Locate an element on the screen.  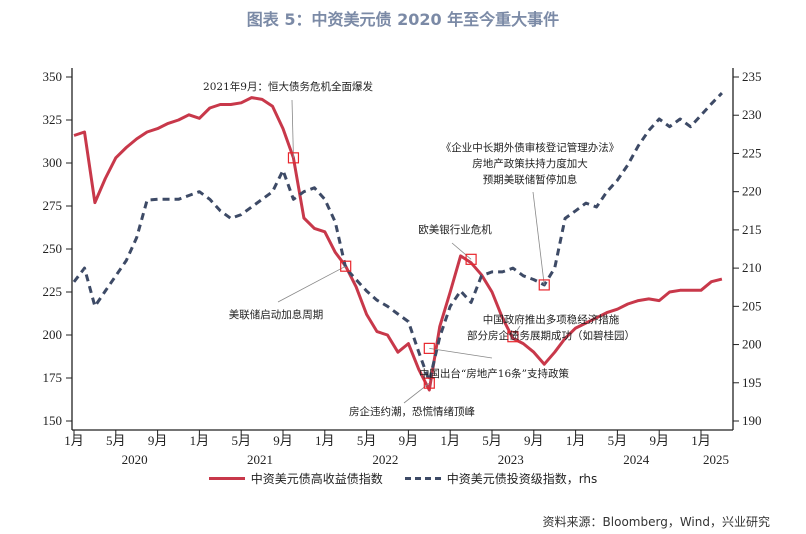
y-right-tick-label: 215 is located at coordinates (752, 229).